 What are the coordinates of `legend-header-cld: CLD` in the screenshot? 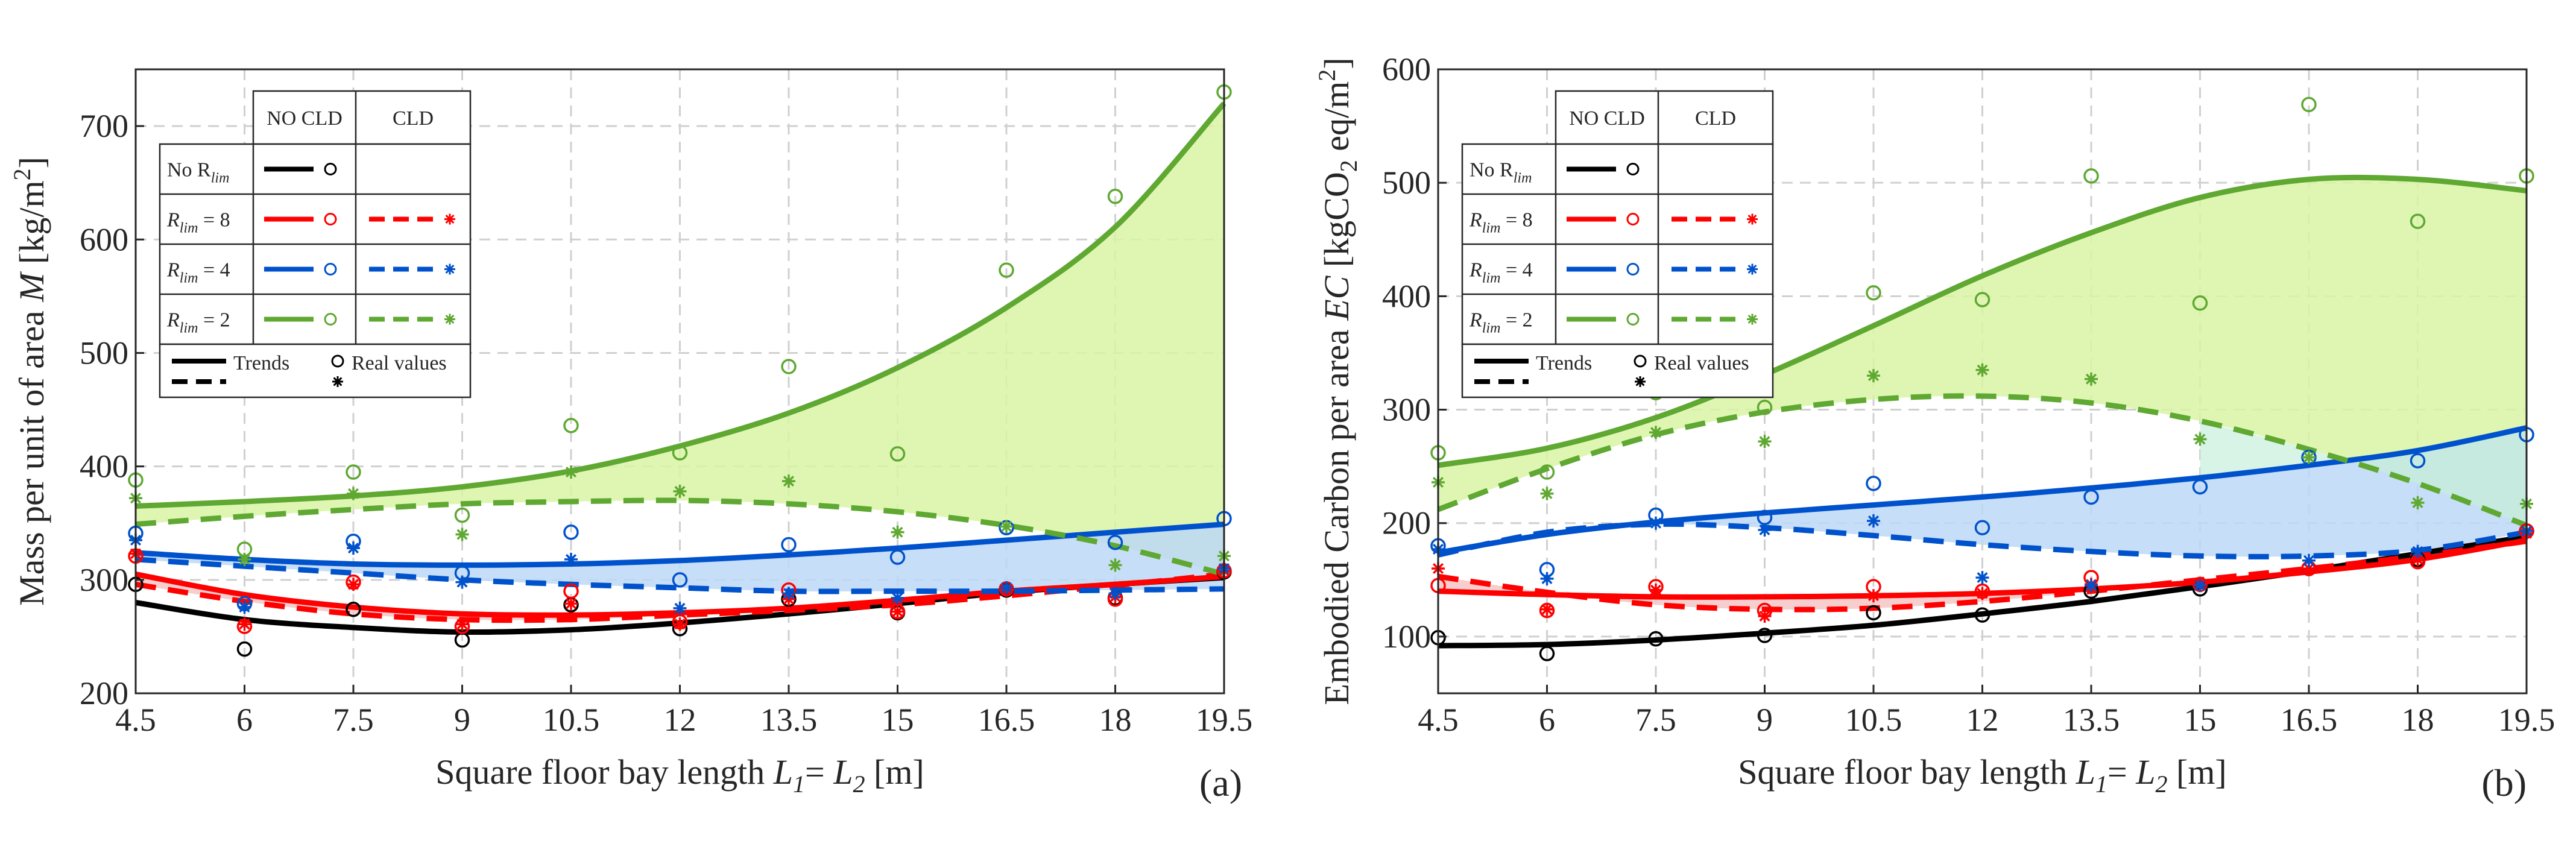 It's located at (1715, 118).